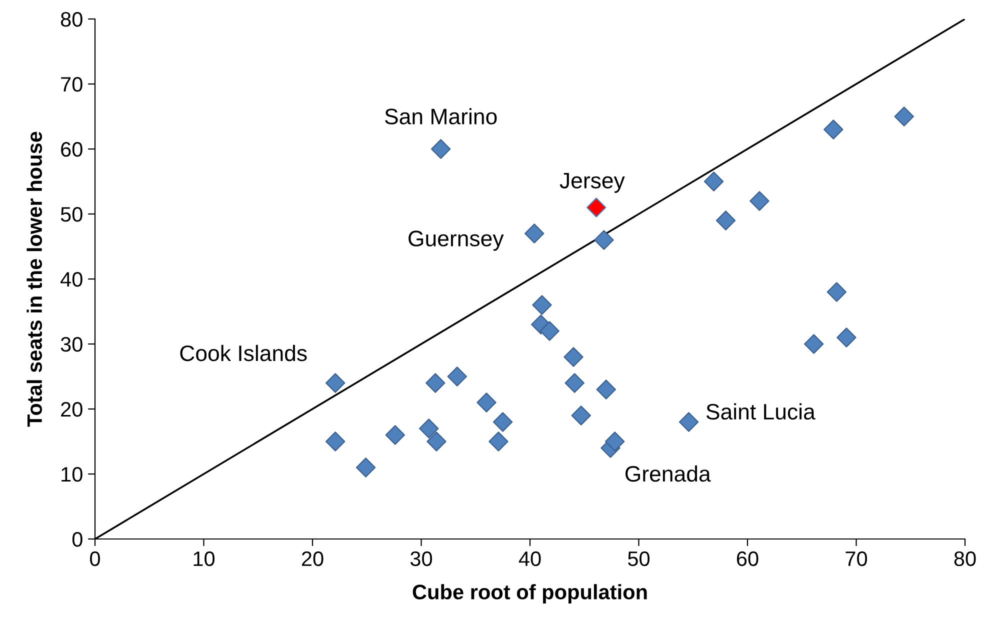  Describe the element at coordinates (639, 558) in the screenshot. I see `x-tick-label: 50` at that location.